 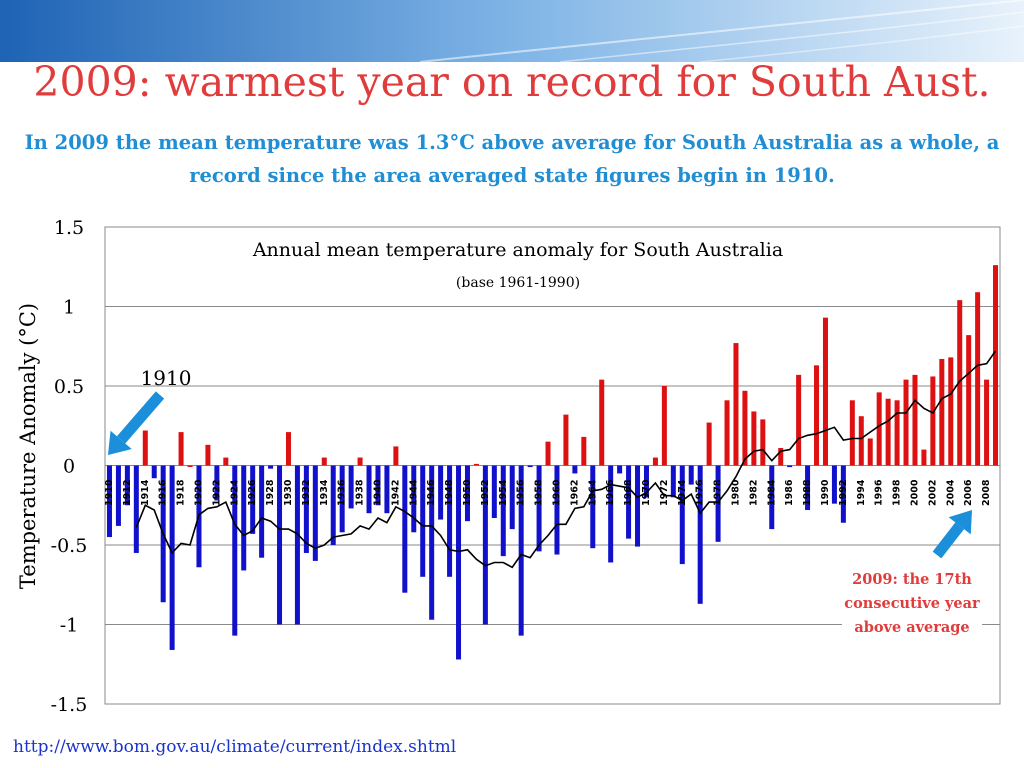 I want to click on y-tick-label: 0, so click(x=69, y=467).